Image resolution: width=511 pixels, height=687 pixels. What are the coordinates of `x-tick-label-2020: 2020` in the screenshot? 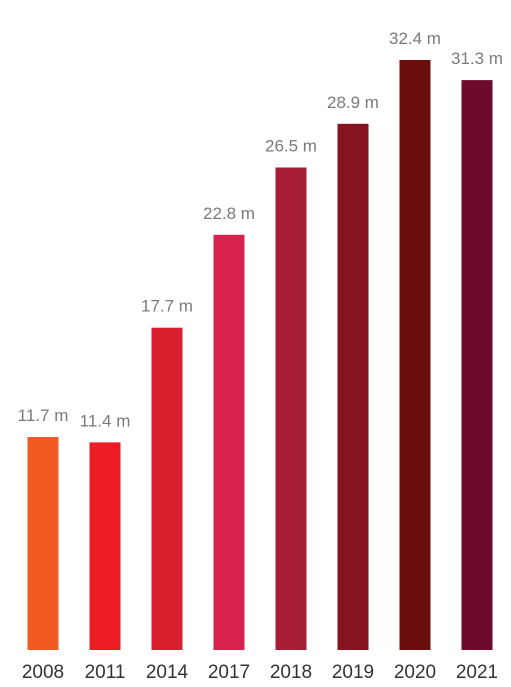 It's located at (415, 672).